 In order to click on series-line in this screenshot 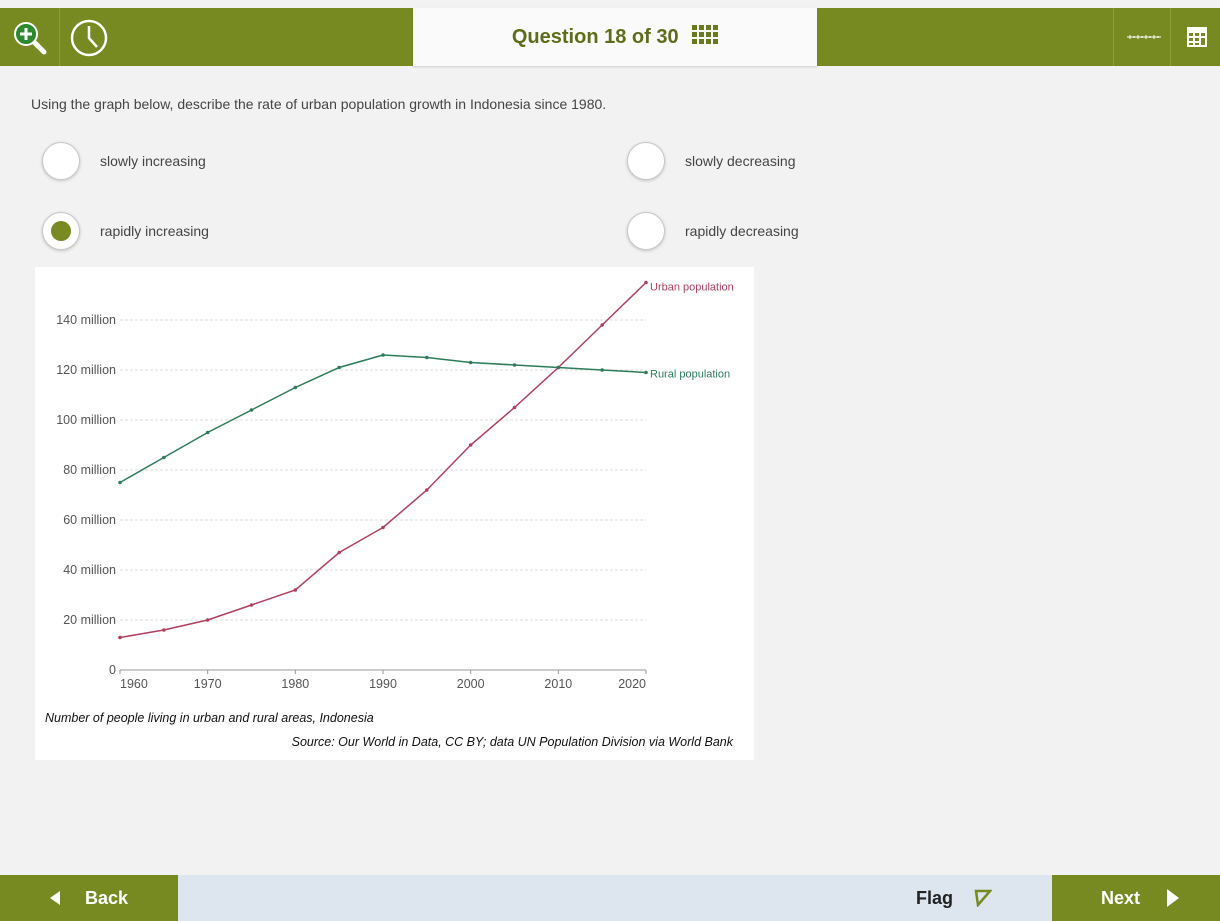, I will do `click(383, 419)`.